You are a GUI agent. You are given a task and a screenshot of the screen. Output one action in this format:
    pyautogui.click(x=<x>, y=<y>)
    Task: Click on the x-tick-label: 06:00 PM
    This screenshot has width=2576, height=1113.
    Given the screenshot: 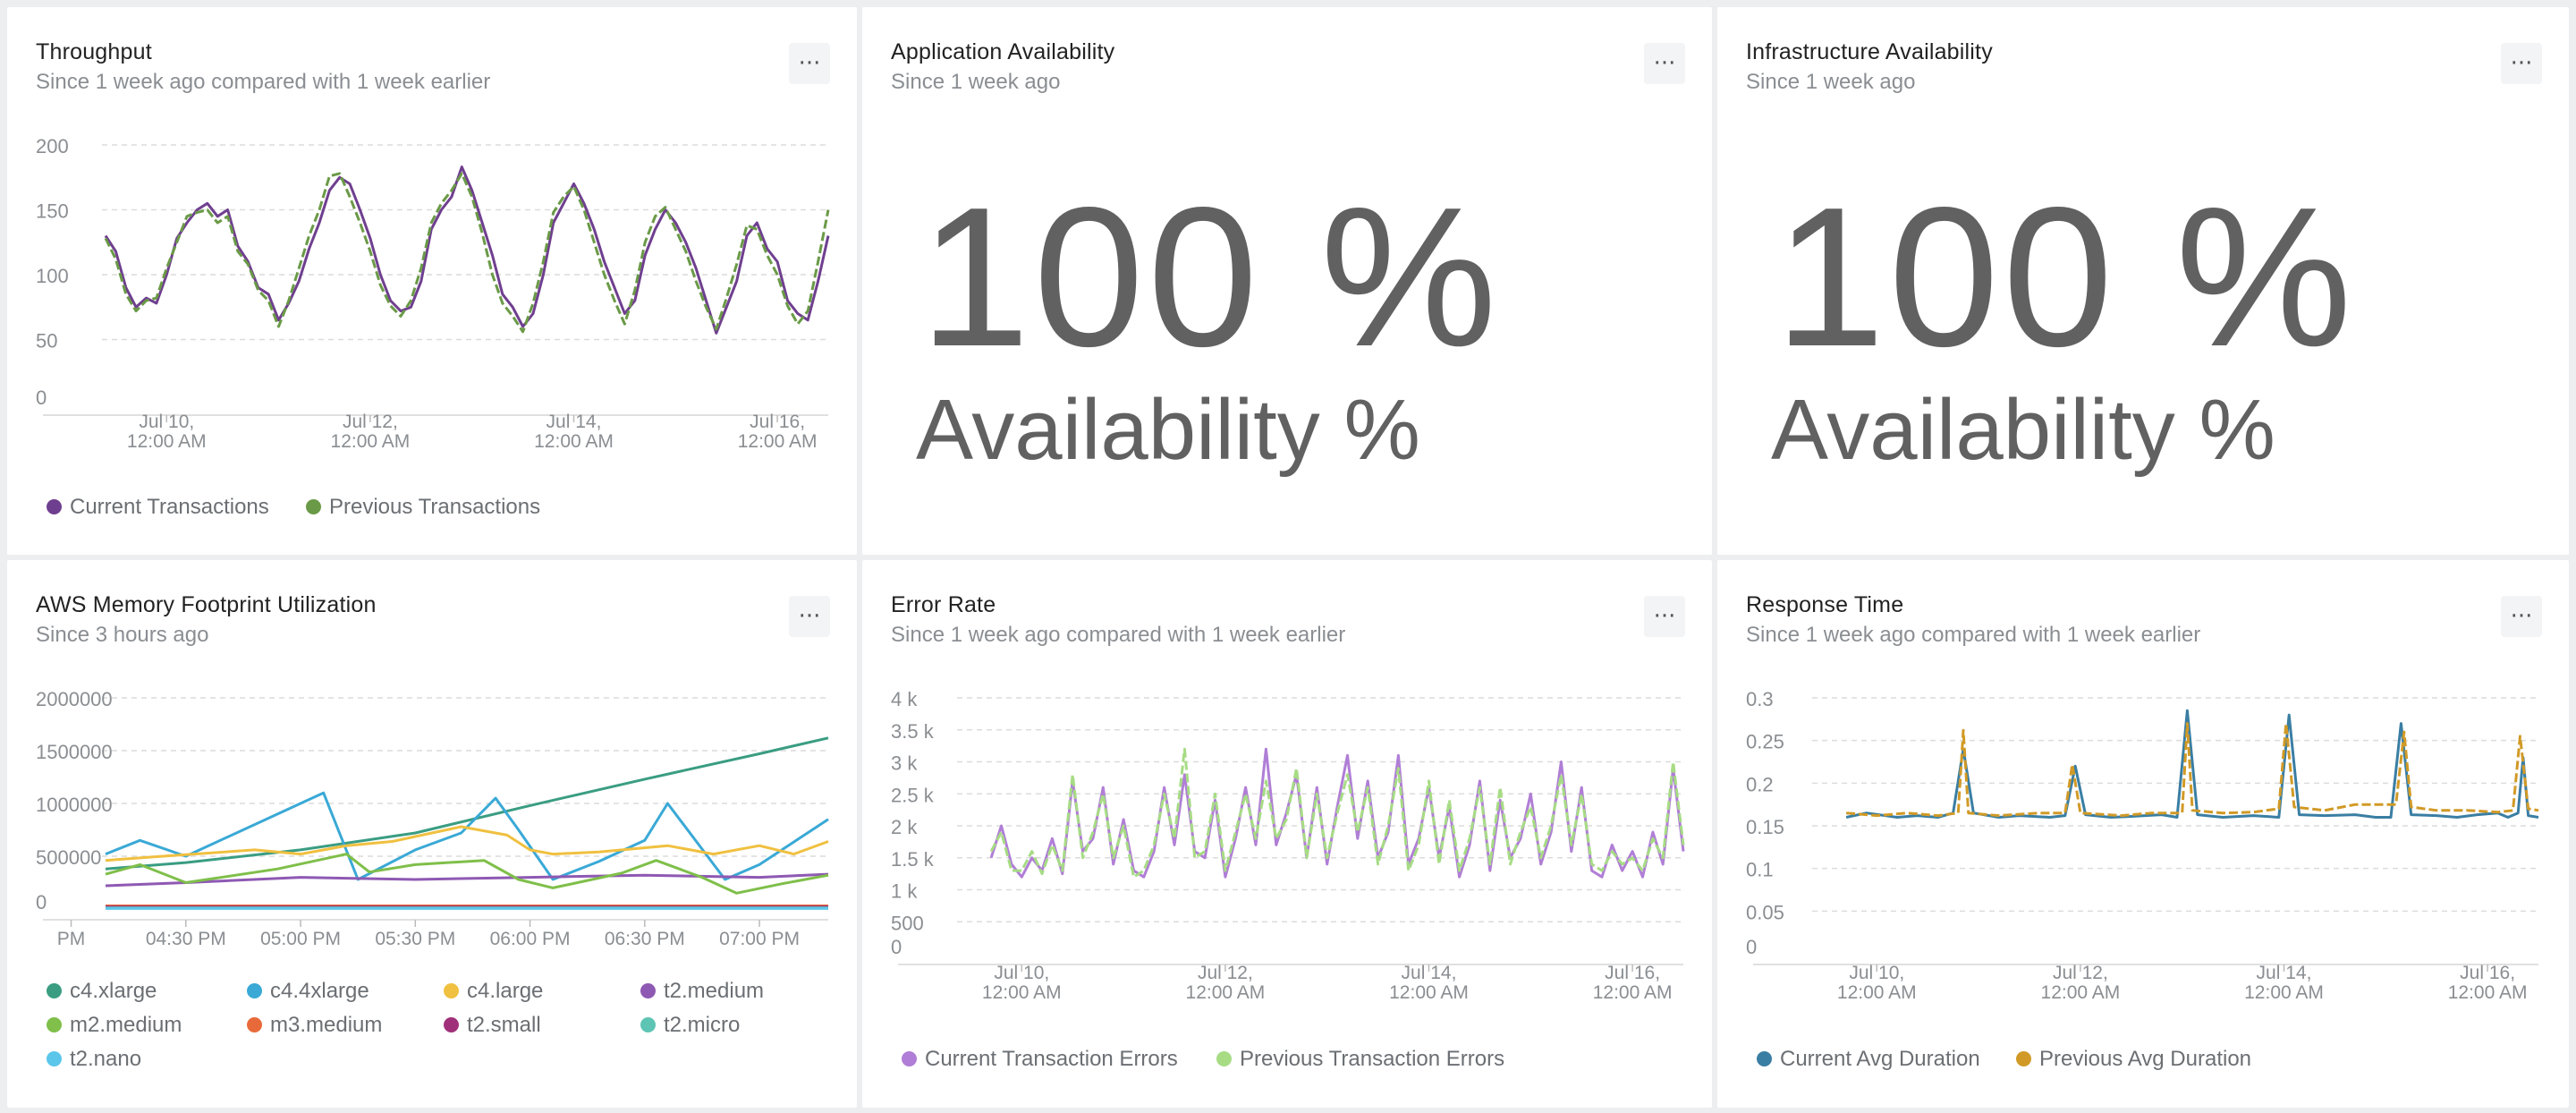 What is the action you would take?
    pyautogui.click(x=530, y=939)
    